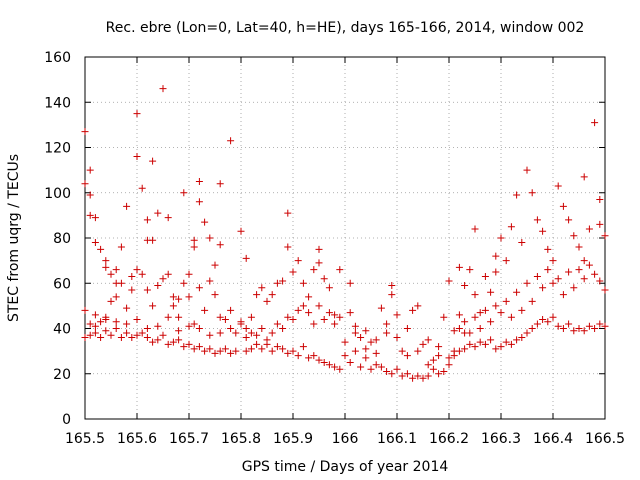 This screenshot has width=640, height=480. What do you see at coordinates (605, 439) in the screenshot?
I see `x-tick-label: 166.5` at bounding box center [605, 439].